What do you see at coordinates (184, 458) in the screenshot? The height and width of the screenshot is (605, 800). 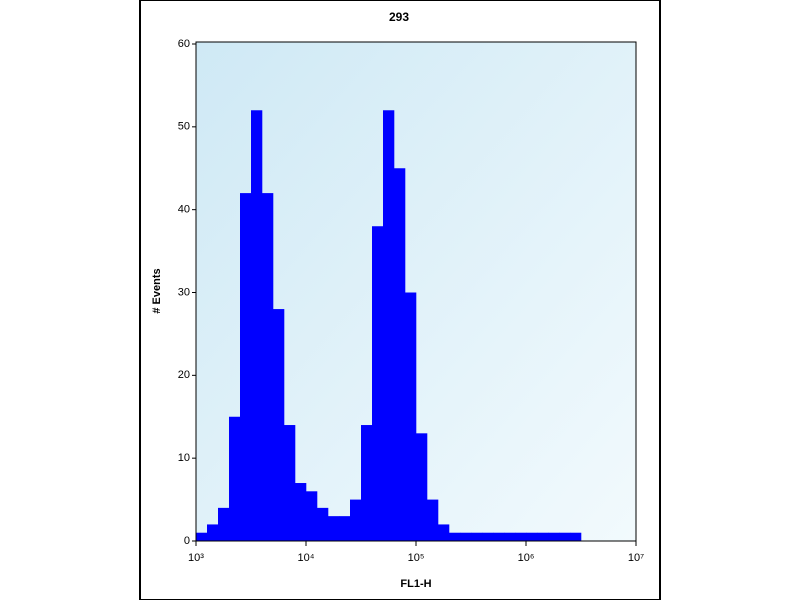 I see `y-tick-label: 10` at bounding box center [184, 458].